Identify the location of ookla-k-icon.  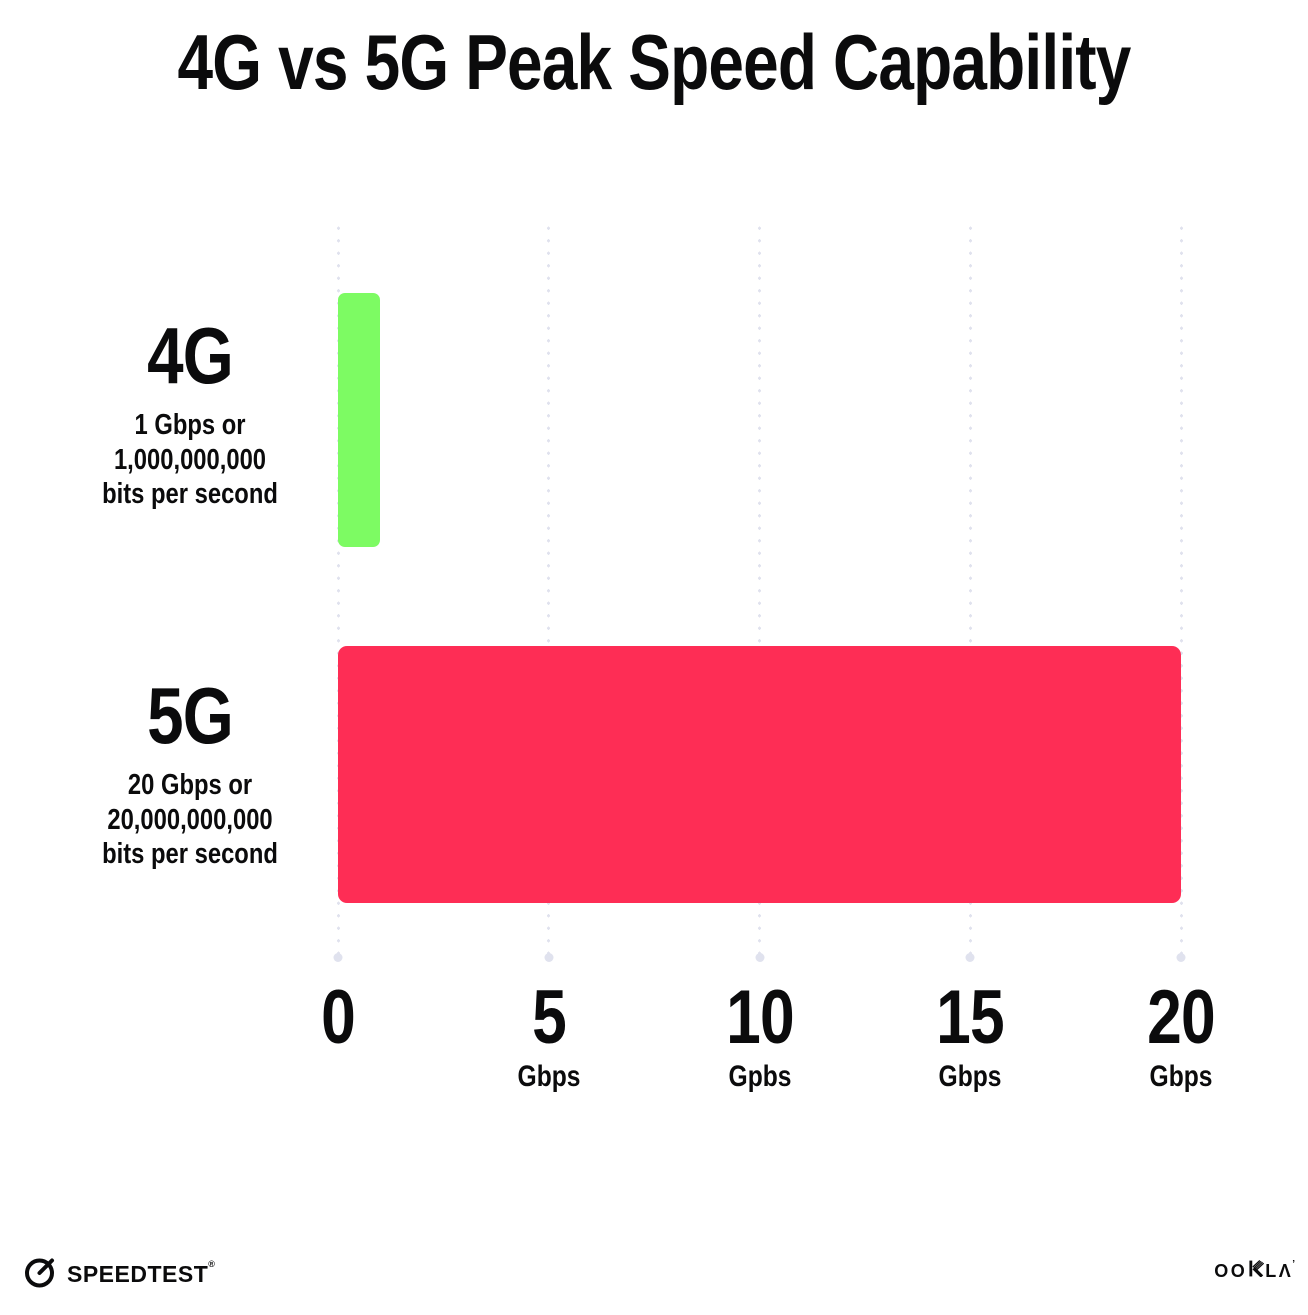
(1257, 1271).